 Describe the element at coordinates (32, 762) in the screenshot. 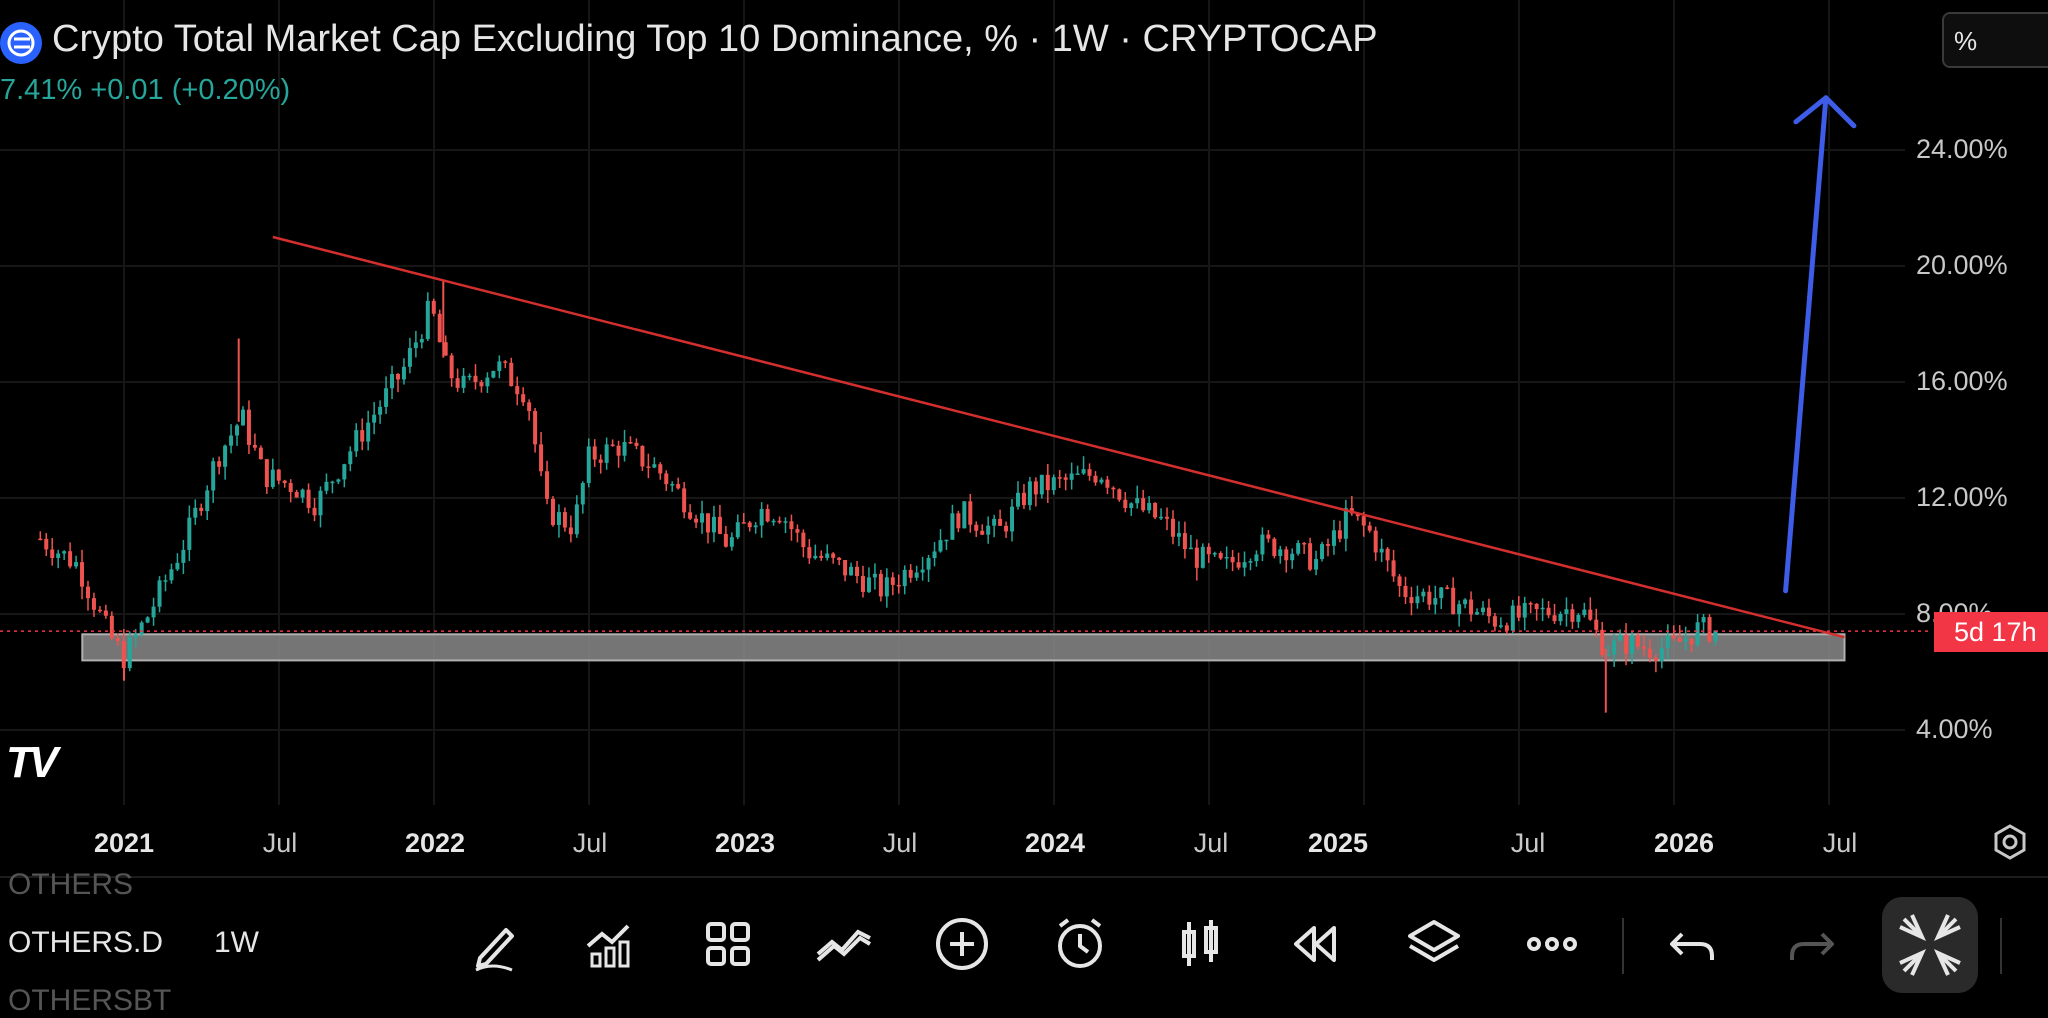

I see `tradingview-logo: TV` at that location.